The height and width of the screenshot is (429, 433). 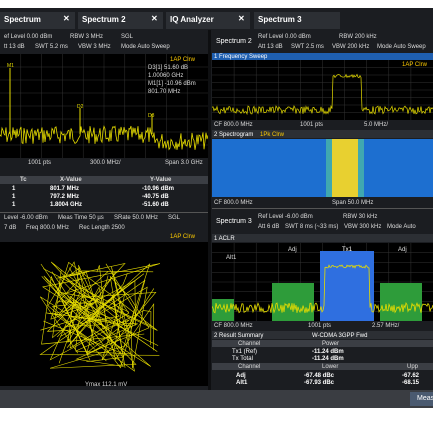 What do you see at coordinates (102, 228) in the screenshot?
I see `info: Rec Length 2500` at bounding box center [102, 228].